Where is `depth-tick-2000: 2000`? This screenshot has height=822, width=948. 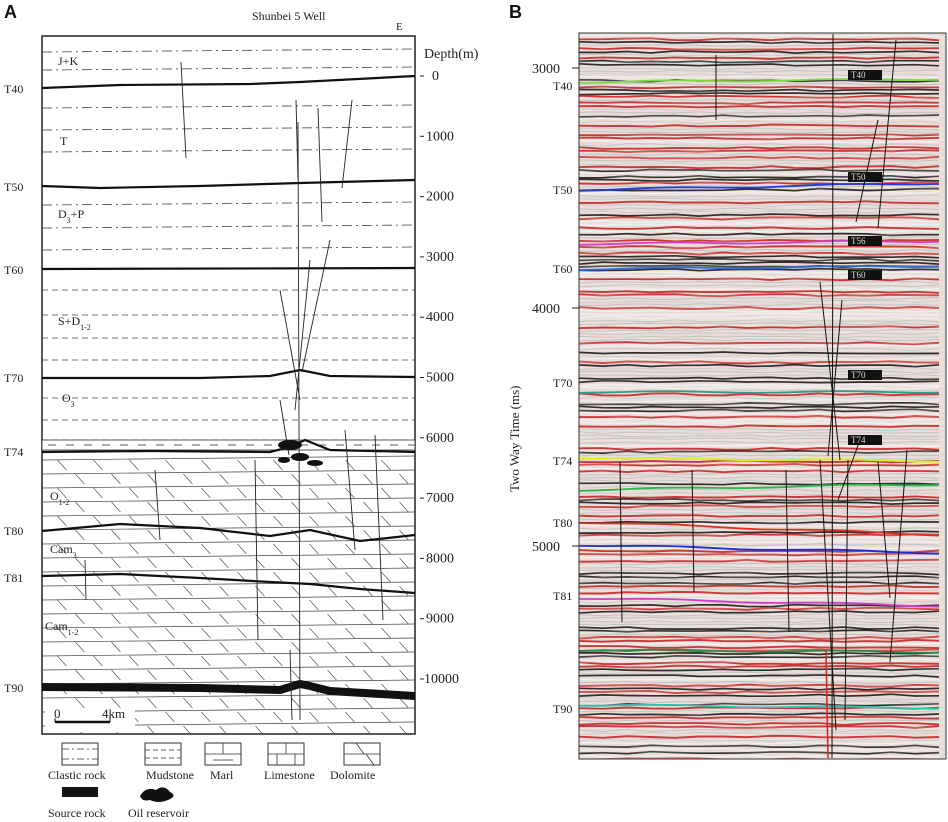
depth-tick-2000: 2000 is located at coordinates (440, 197).